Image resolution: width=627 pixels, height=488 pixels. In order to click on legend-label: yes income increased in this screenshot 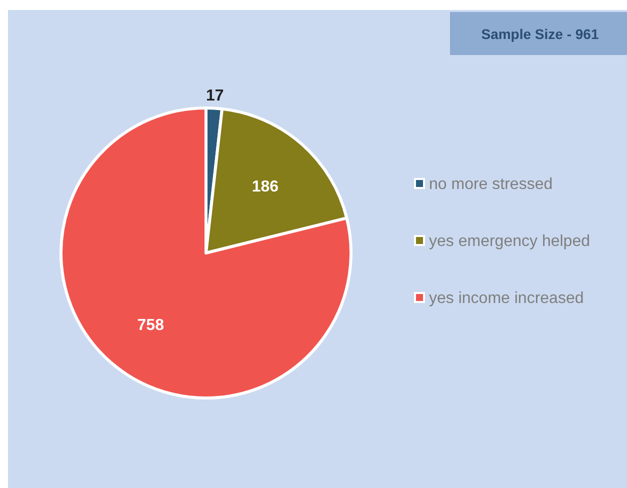, I will do `click(506, 298)`.